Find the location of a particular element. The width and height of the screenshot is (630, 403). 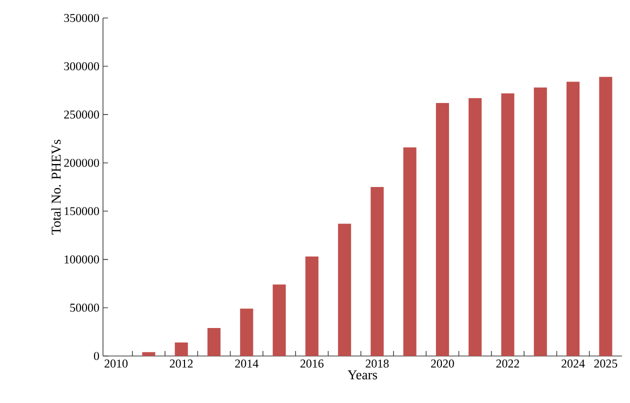

x-tick-label: 2014 is located at coordinates (246, 364).